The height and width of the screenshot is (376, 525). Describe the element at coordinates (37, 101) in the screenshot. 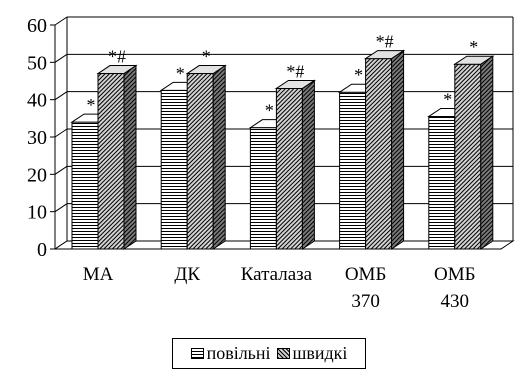

I see `y-tick-label: 40` at that location.